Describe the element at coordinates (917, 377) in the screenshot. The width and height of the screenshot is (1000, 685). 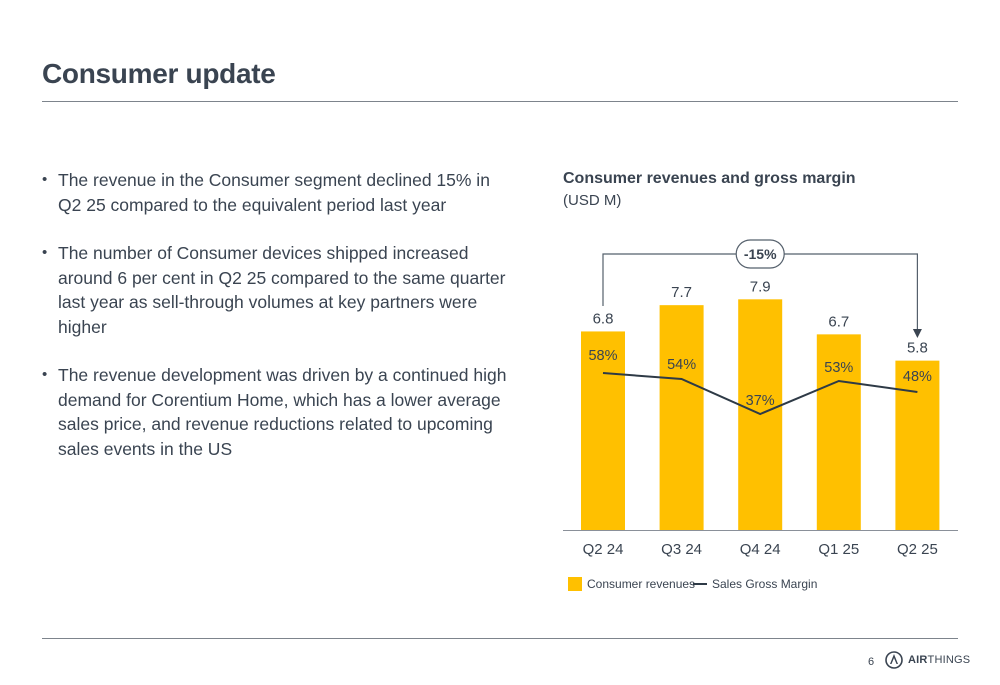
I see `margin-data-label: 48%` at that location.